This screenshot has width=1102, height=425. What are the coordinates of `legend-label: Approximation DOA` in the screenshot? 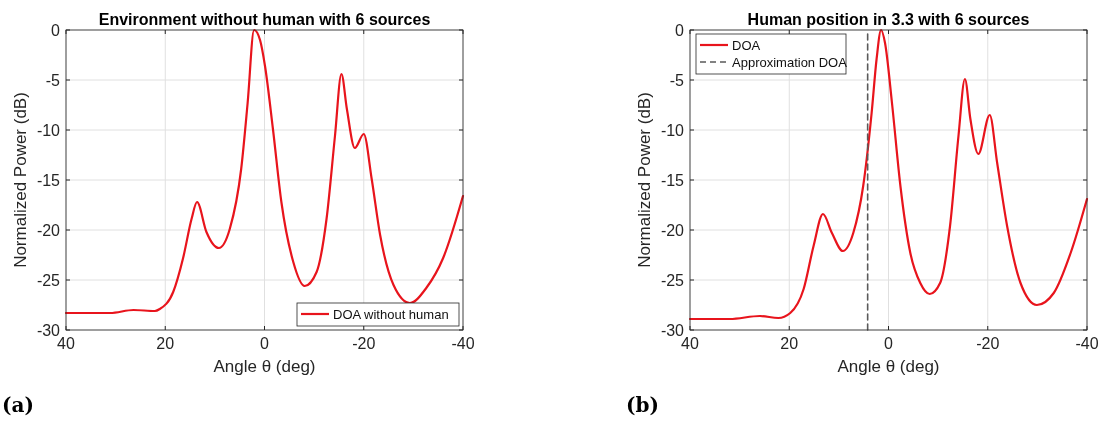 It's located at (790, 62).